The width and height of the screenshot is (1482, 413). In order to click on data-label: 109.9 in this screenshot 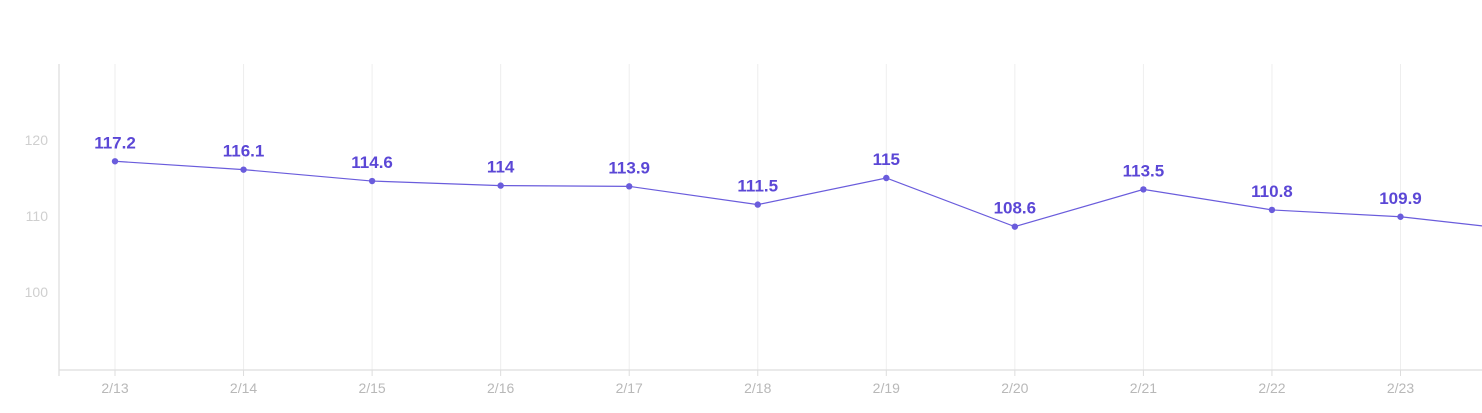, I will do `click(1400, 198)`.